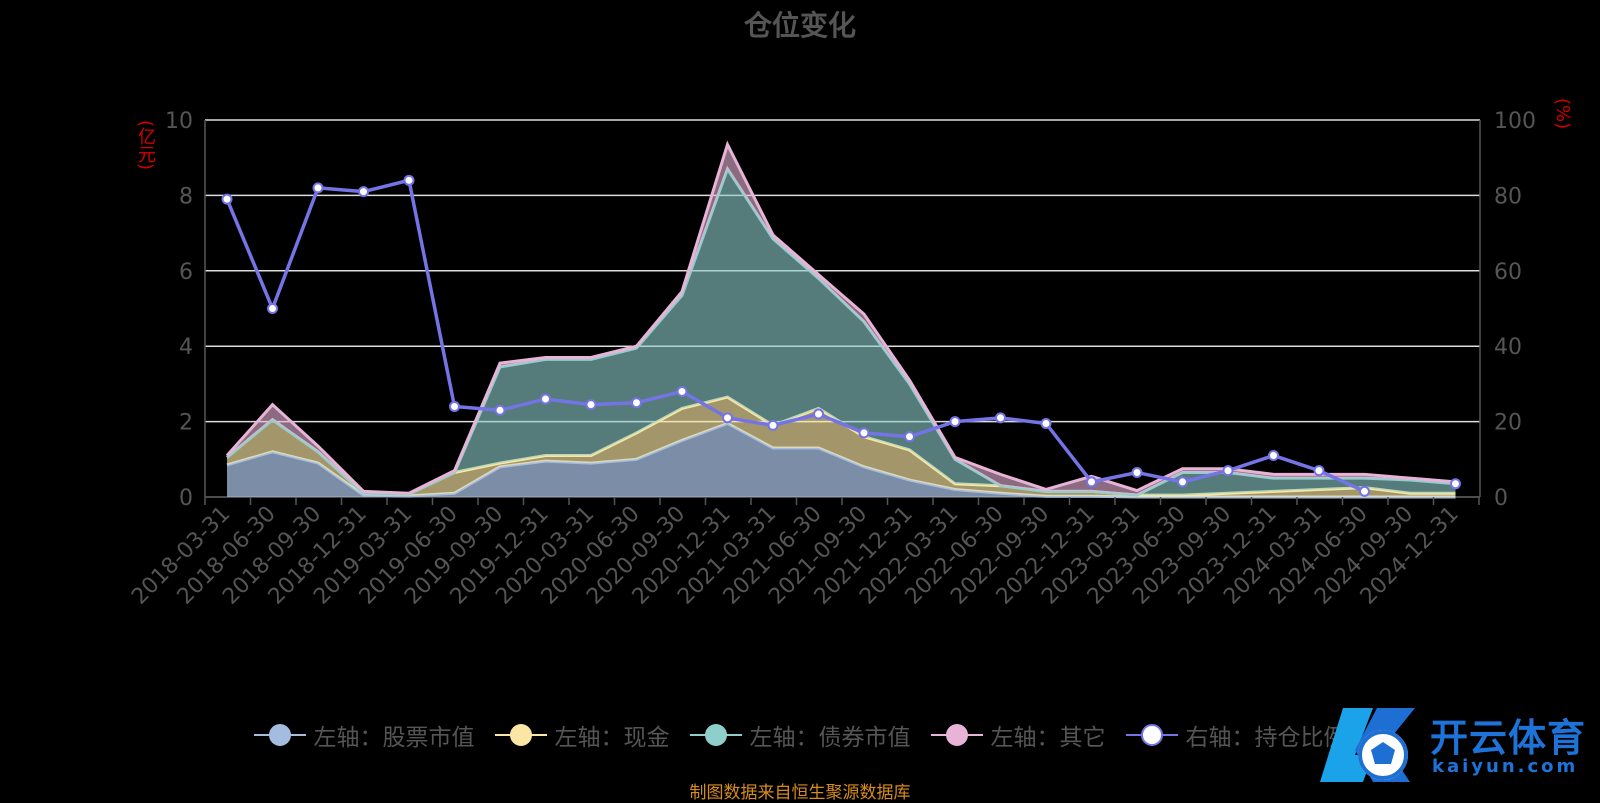 Image resolution: width=1600 pixels, height=803 pixels. What do you see at coordinates (1266, 738) in the screenshot?
I see `legend-label-ratio: 右轴：持仓比例` at bounding box center [1266, 738].